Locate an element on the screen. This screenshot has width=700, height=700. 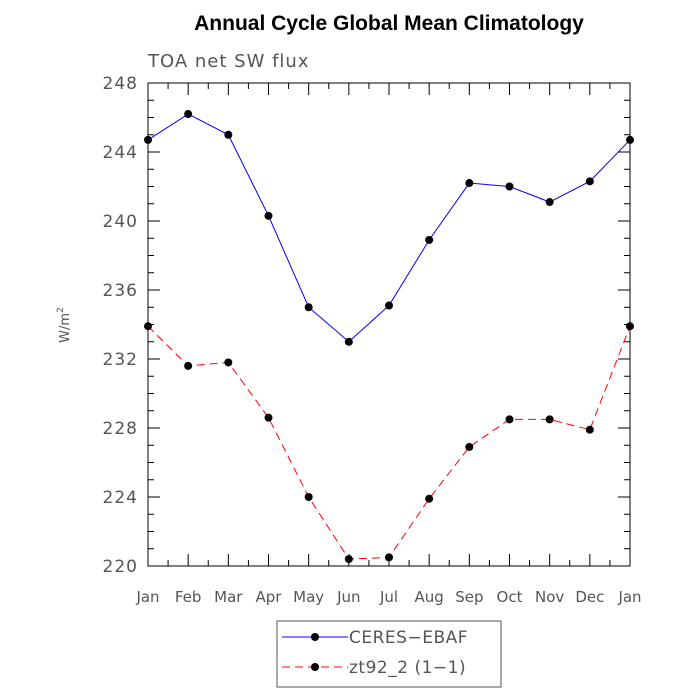
y-tick-label: 224 is located at coordinates (120, 498).